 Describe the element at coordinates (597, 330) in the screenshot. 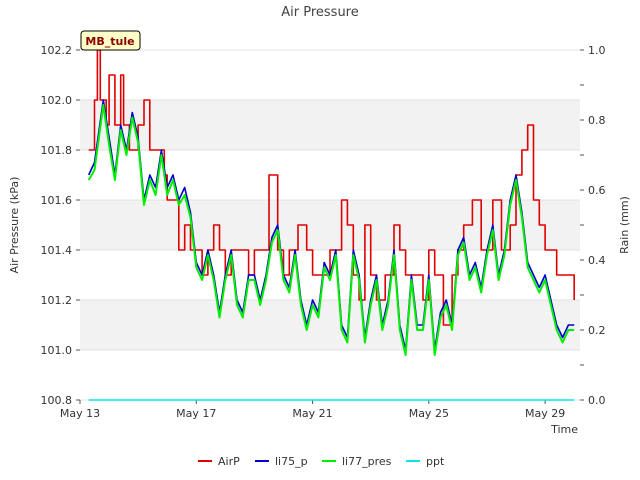

I see `y2-tick-label: 0.2` at that location.